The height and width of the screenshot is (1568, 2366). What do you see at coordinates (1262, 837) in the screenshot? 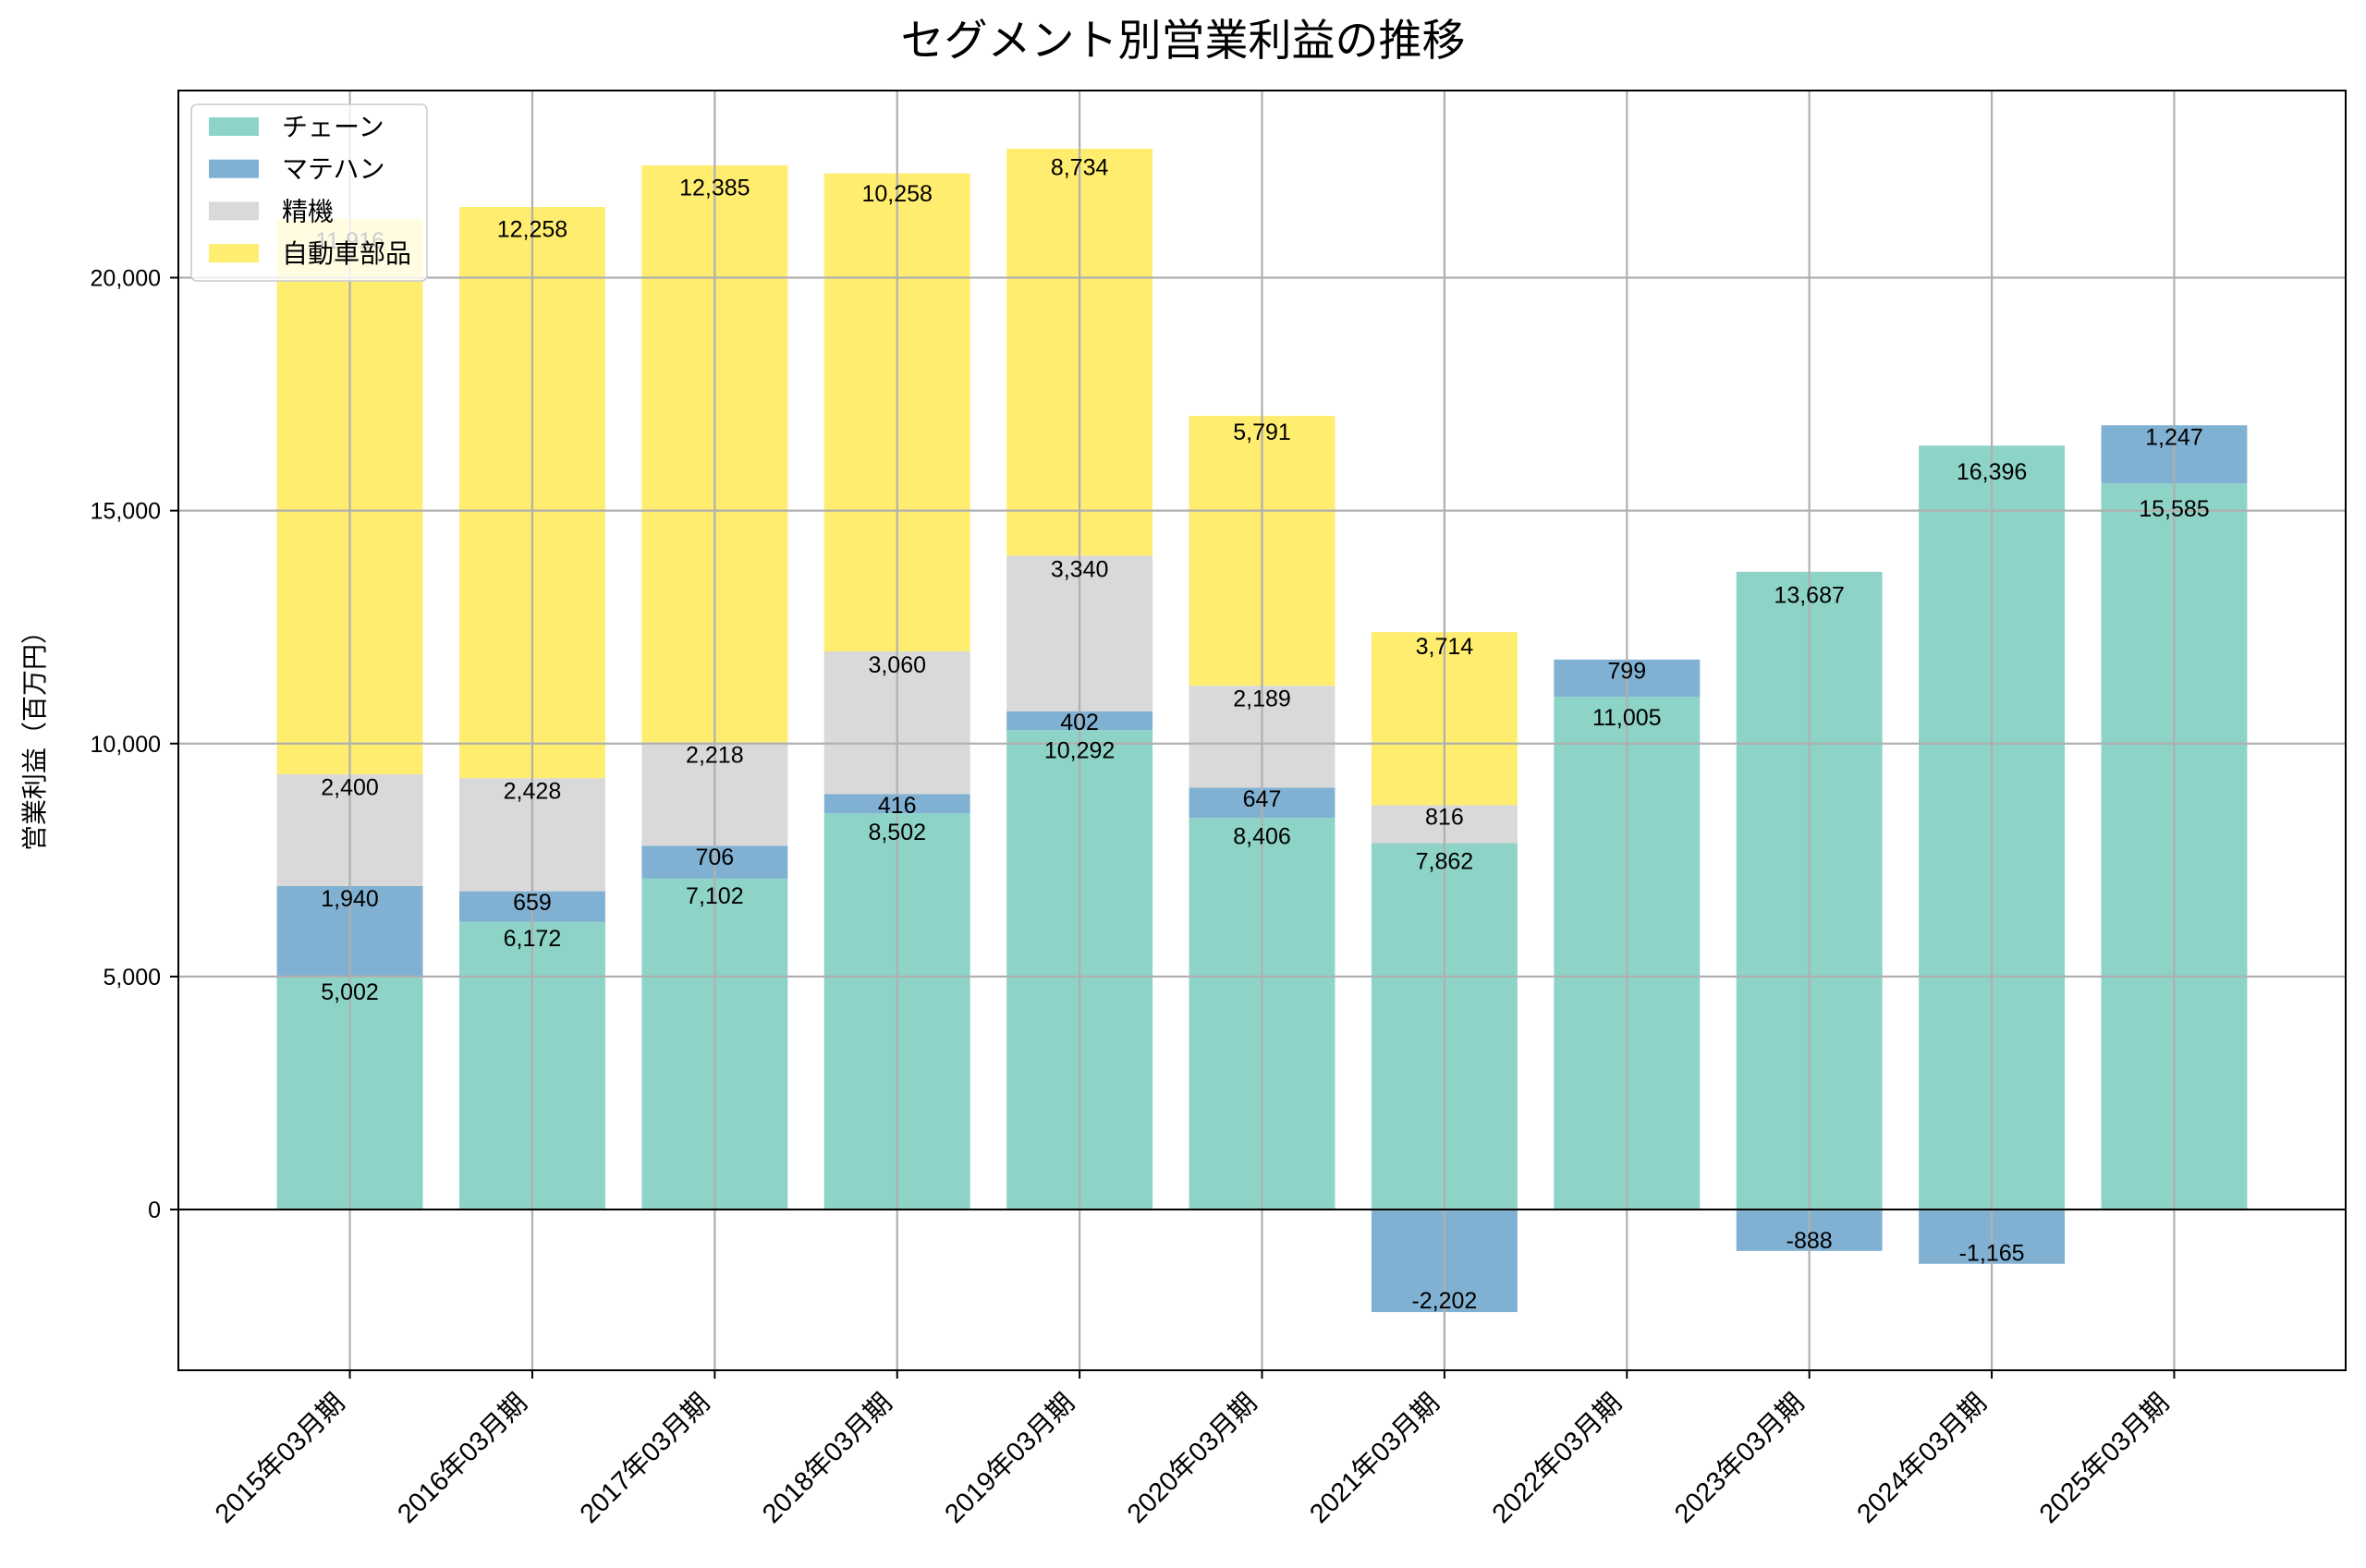
I see `data-label-0-5: 8,406` at bounding box center [1262, 837].